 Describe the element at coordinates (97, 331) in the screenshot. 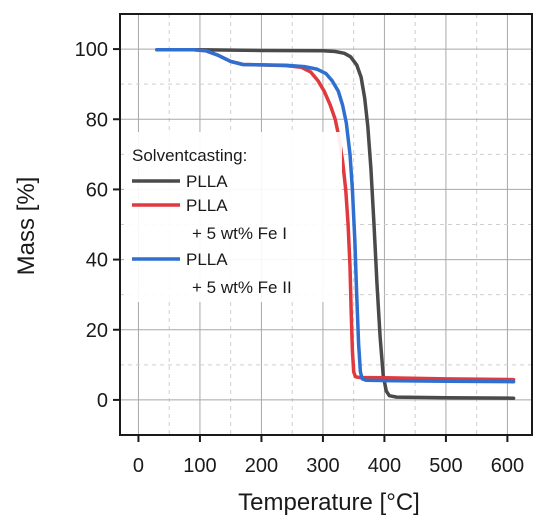

I see `y-tick-label: 20` at that location.